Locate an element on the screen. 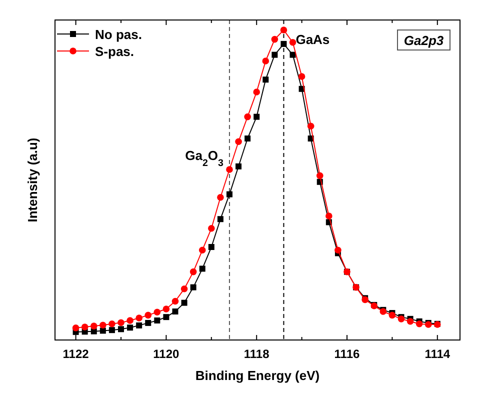 This screenshot has height=394, width=493. legend-label: S-pas. is located at coordinates (114, 51).